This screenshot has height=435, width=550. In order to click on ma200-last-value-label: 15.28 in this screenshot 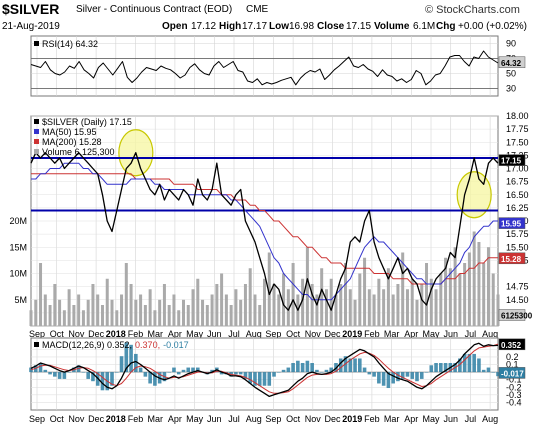, I will do `click(511, 259)`.